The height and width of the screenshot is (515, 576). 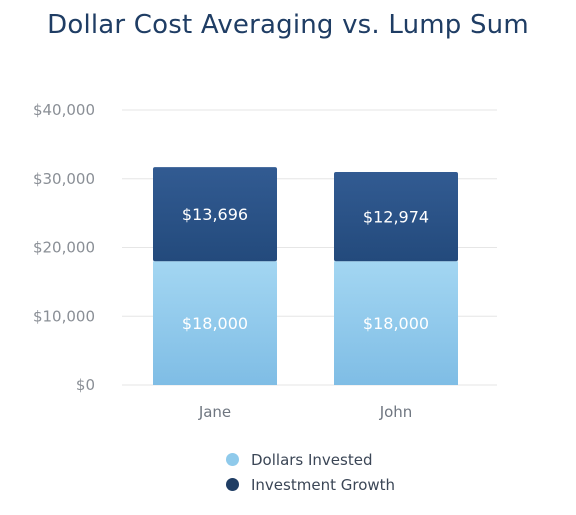 I want to click on y-tick-label: $30,000, so click(x=64, y=179).